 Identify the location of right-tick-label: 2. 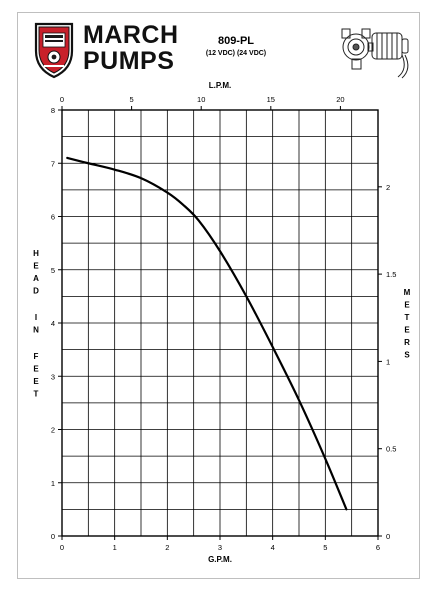
(388, 187).